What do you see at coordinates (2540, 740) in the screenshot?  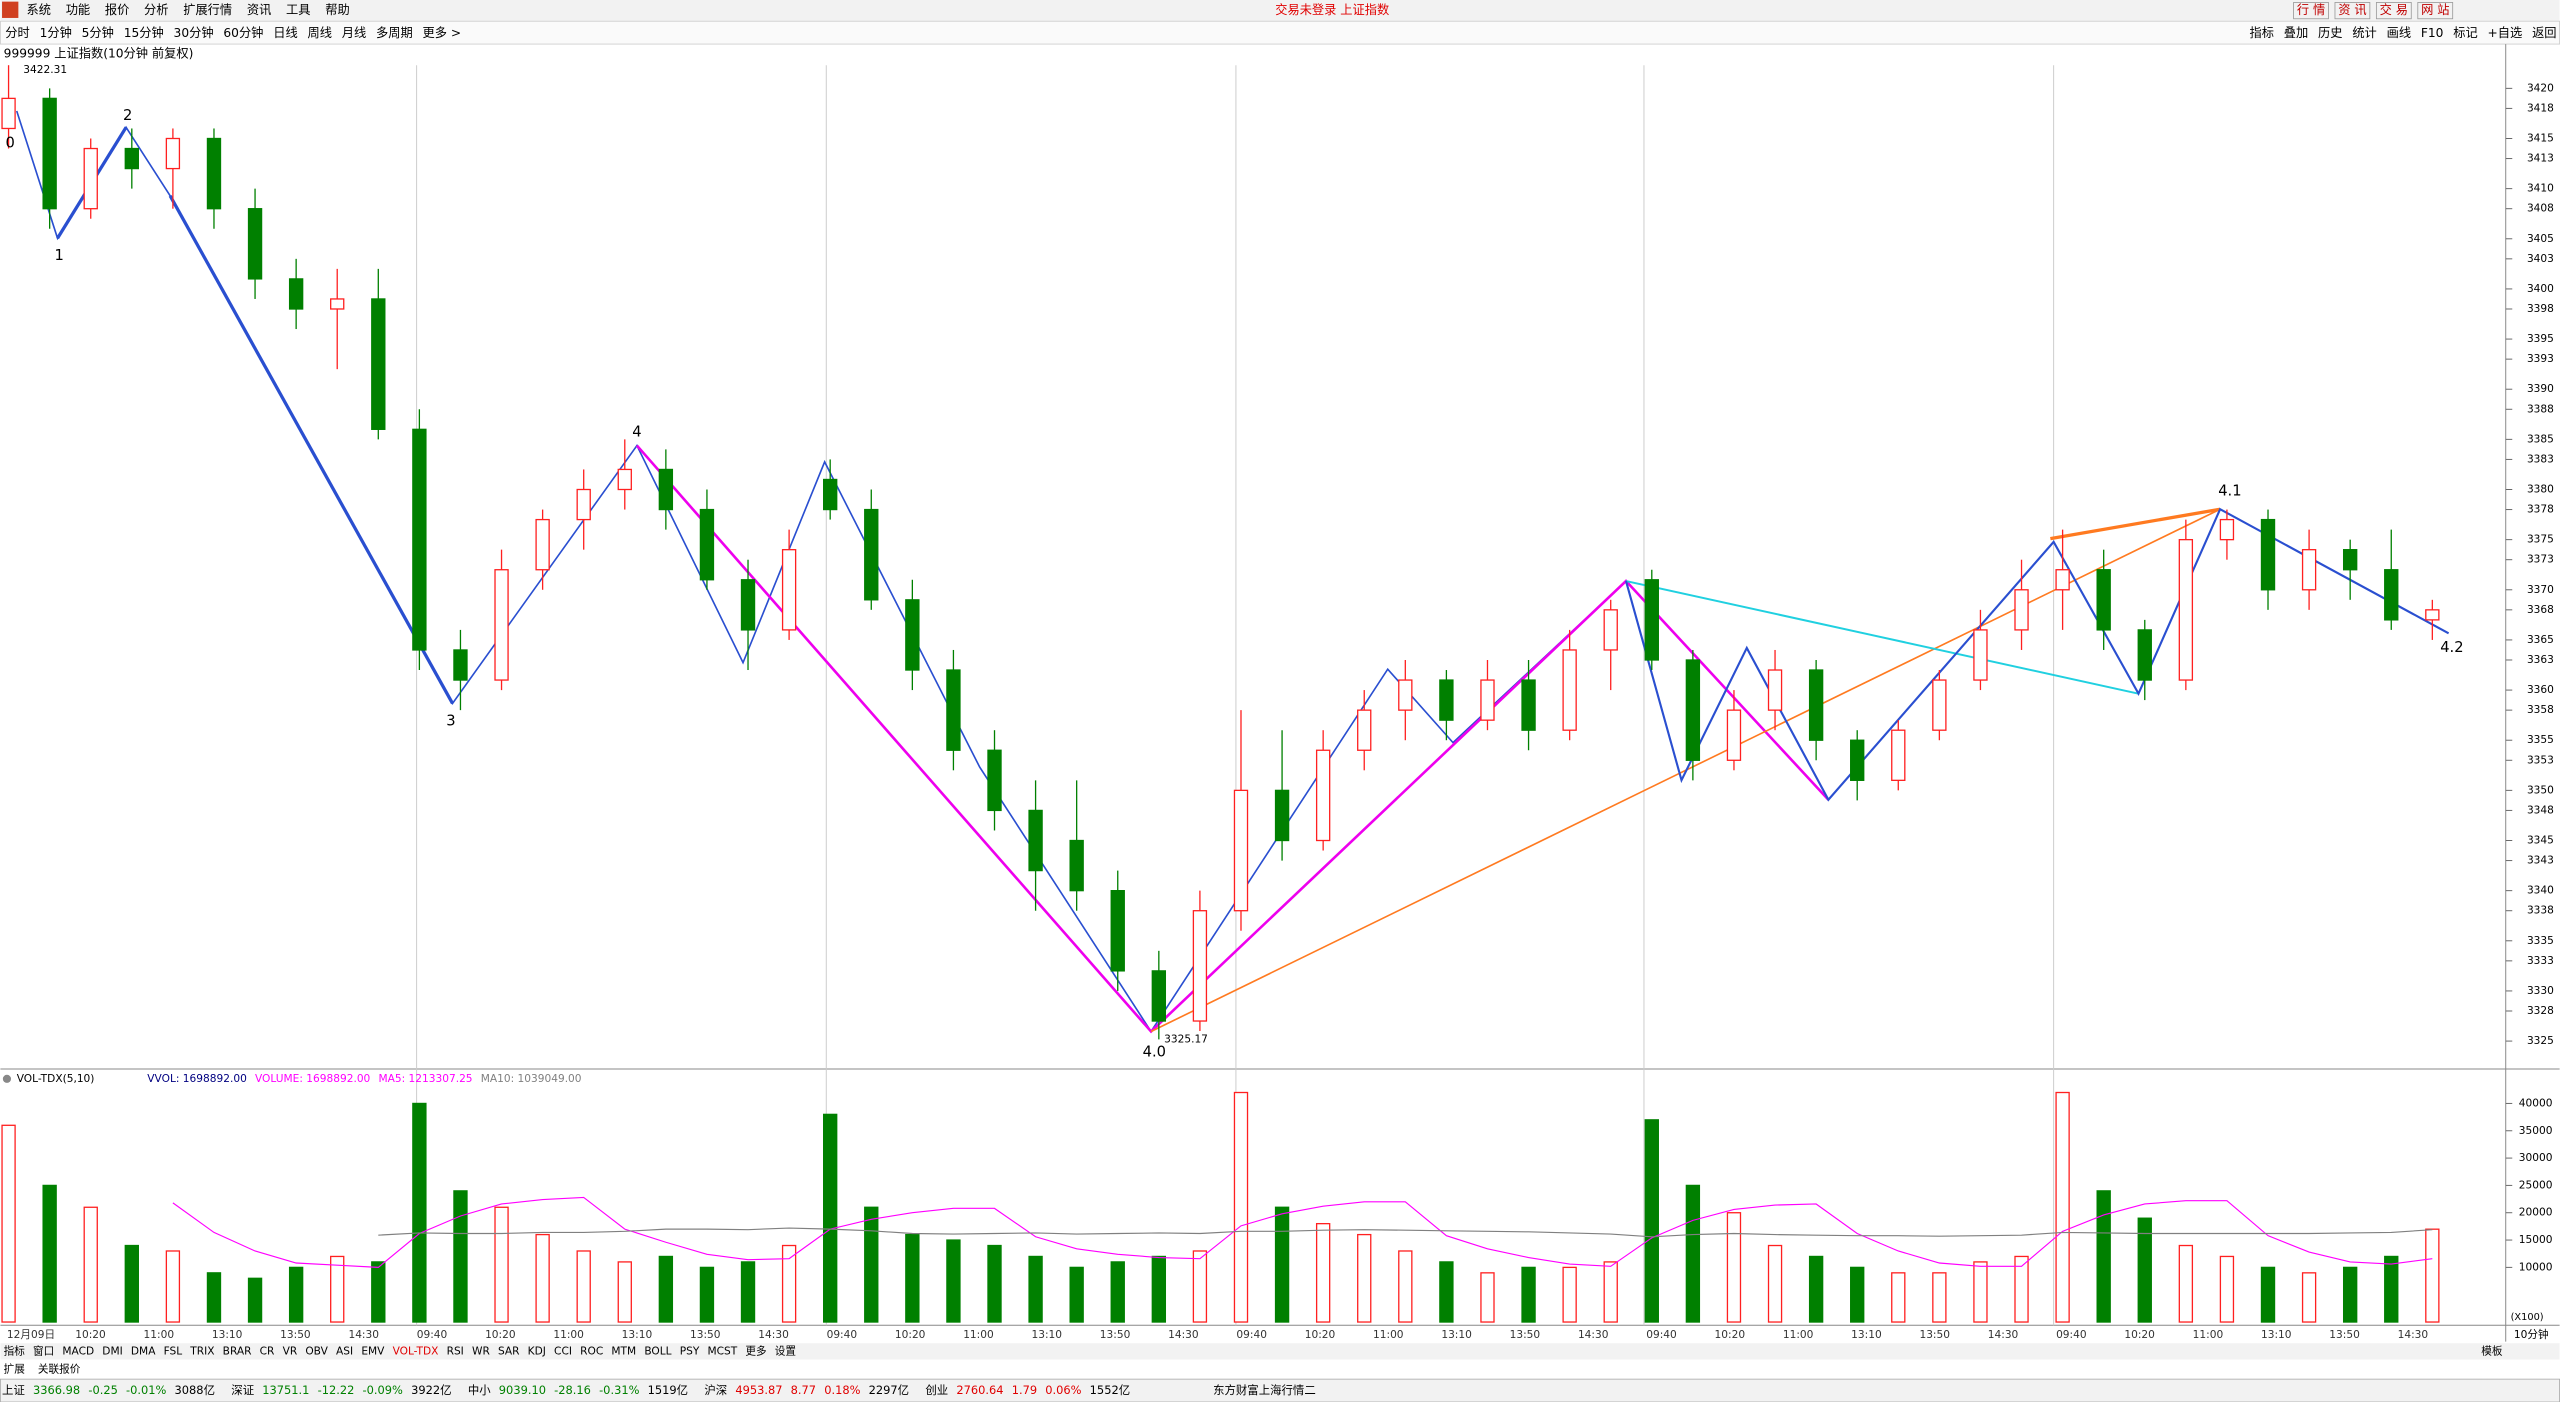 I see `y-tick-label: 3355` at bounding box center [2540, 740].